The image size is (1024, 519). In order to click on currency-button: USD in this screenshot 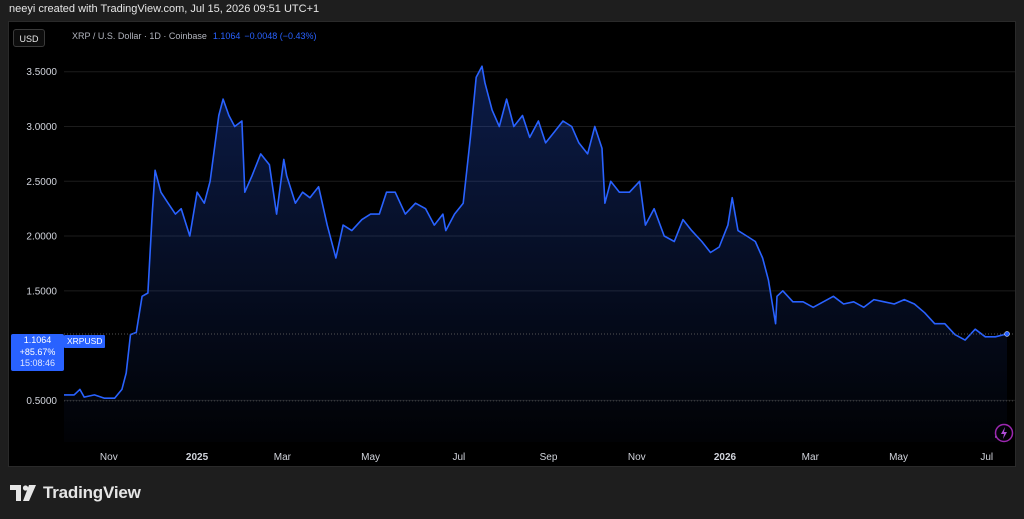, I will do `click(29, 38)`.